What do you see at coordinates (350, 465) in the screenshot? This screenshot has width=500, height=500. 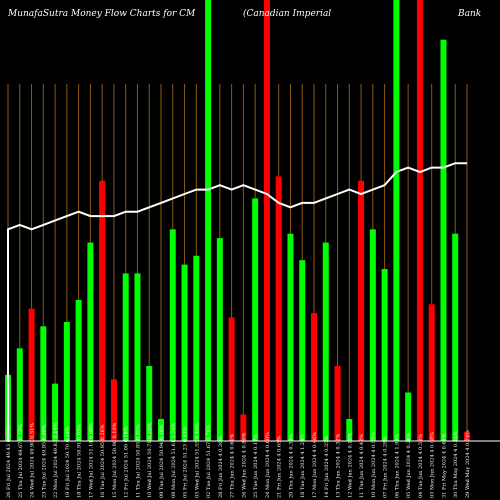 I see `x-tick-label: 12 Wed Jun 2024 4 0.15%` at bounding box center [350, 465].